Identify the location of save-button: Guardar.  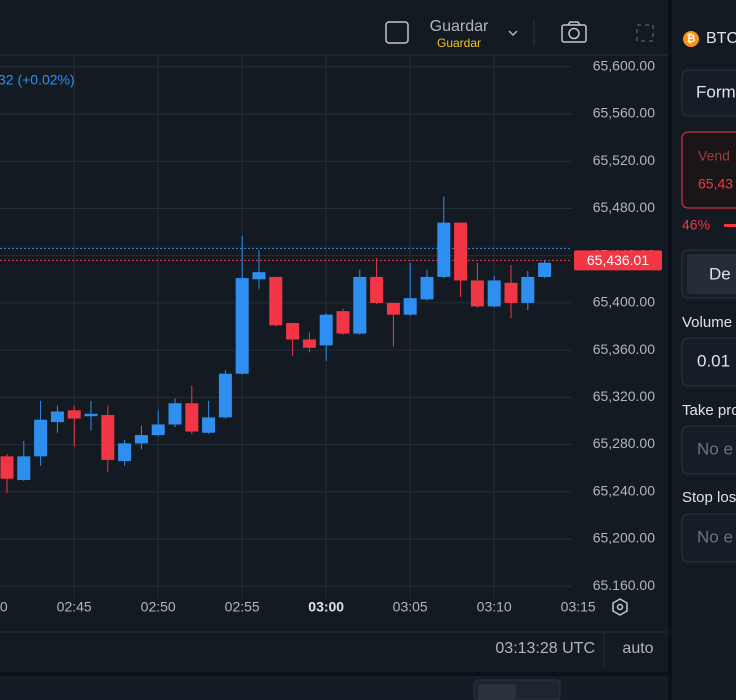
(459, 26).